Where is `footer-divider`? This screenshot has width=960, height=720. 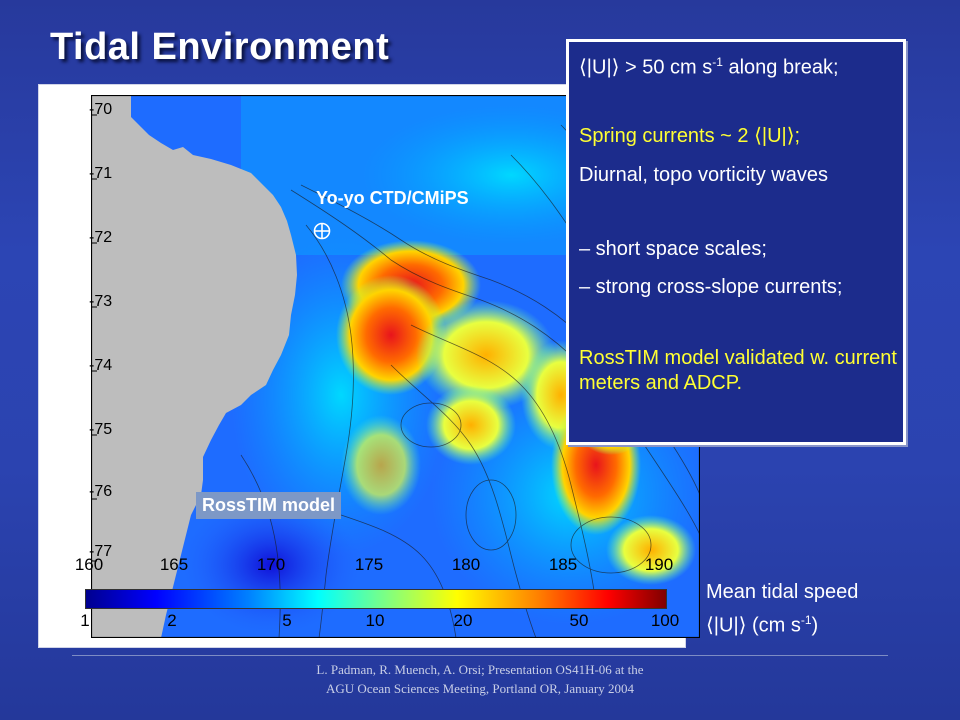
footer-divider is located at coordinates (480, 655).